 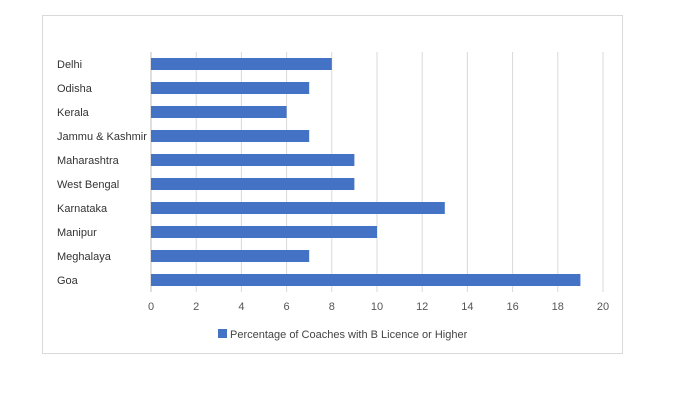 I want to click on category-label-0: Delhi, so click(x=69, y=65).